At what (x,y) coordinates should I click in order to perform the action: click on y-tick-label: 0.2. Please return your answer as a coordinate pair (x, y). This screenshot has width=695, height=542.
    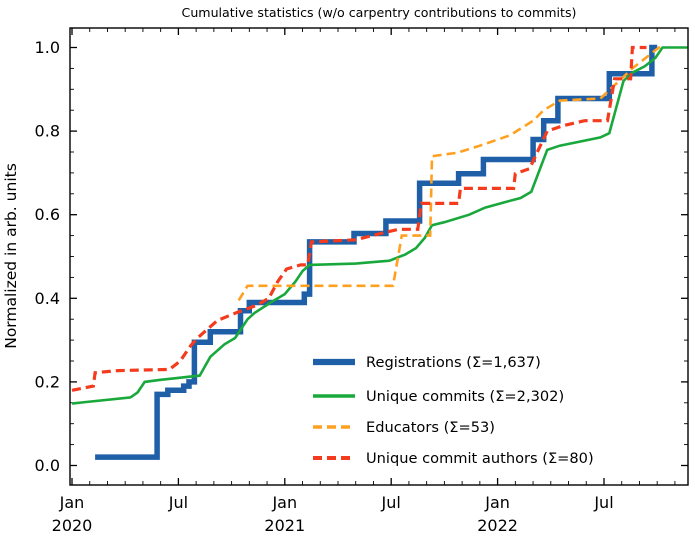
    Looking at the image, I should click on (47, 381).